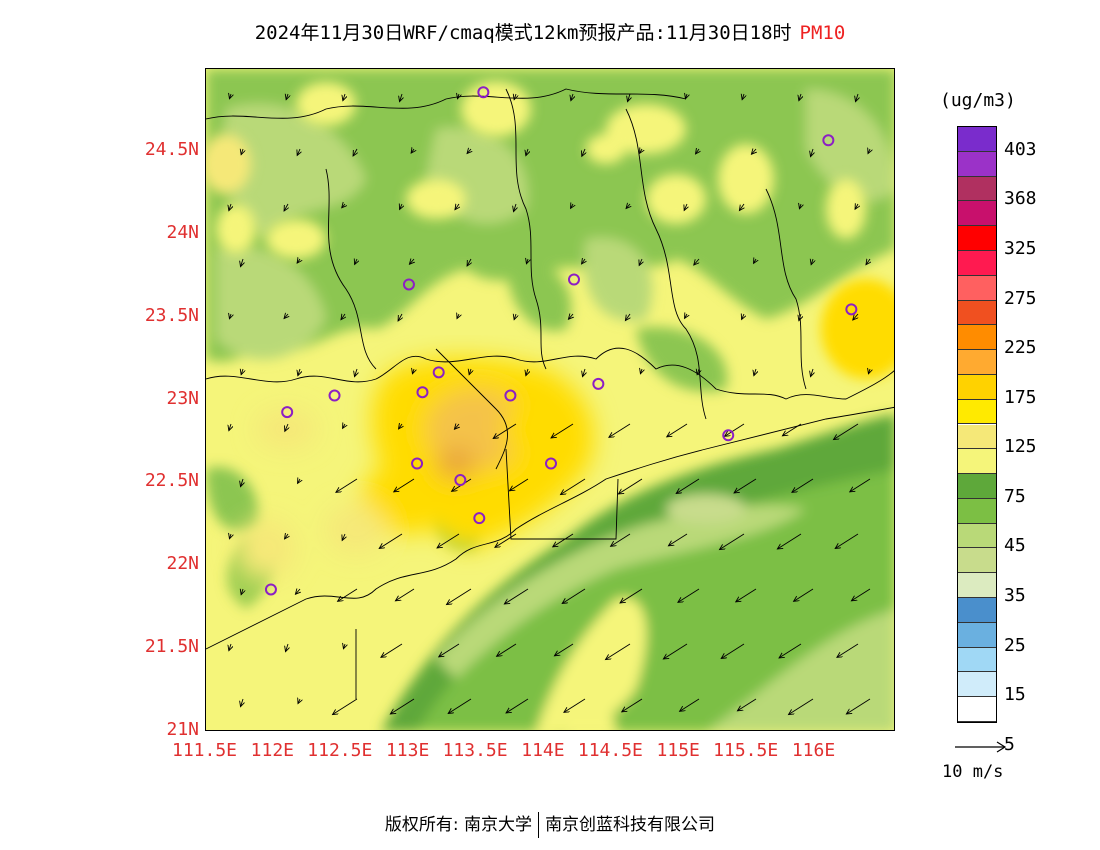  What do you see at coordinates (340, 750) in the screenshot?
I see `lon-tick-label: 112.5E` at bounding box center [340, 750].